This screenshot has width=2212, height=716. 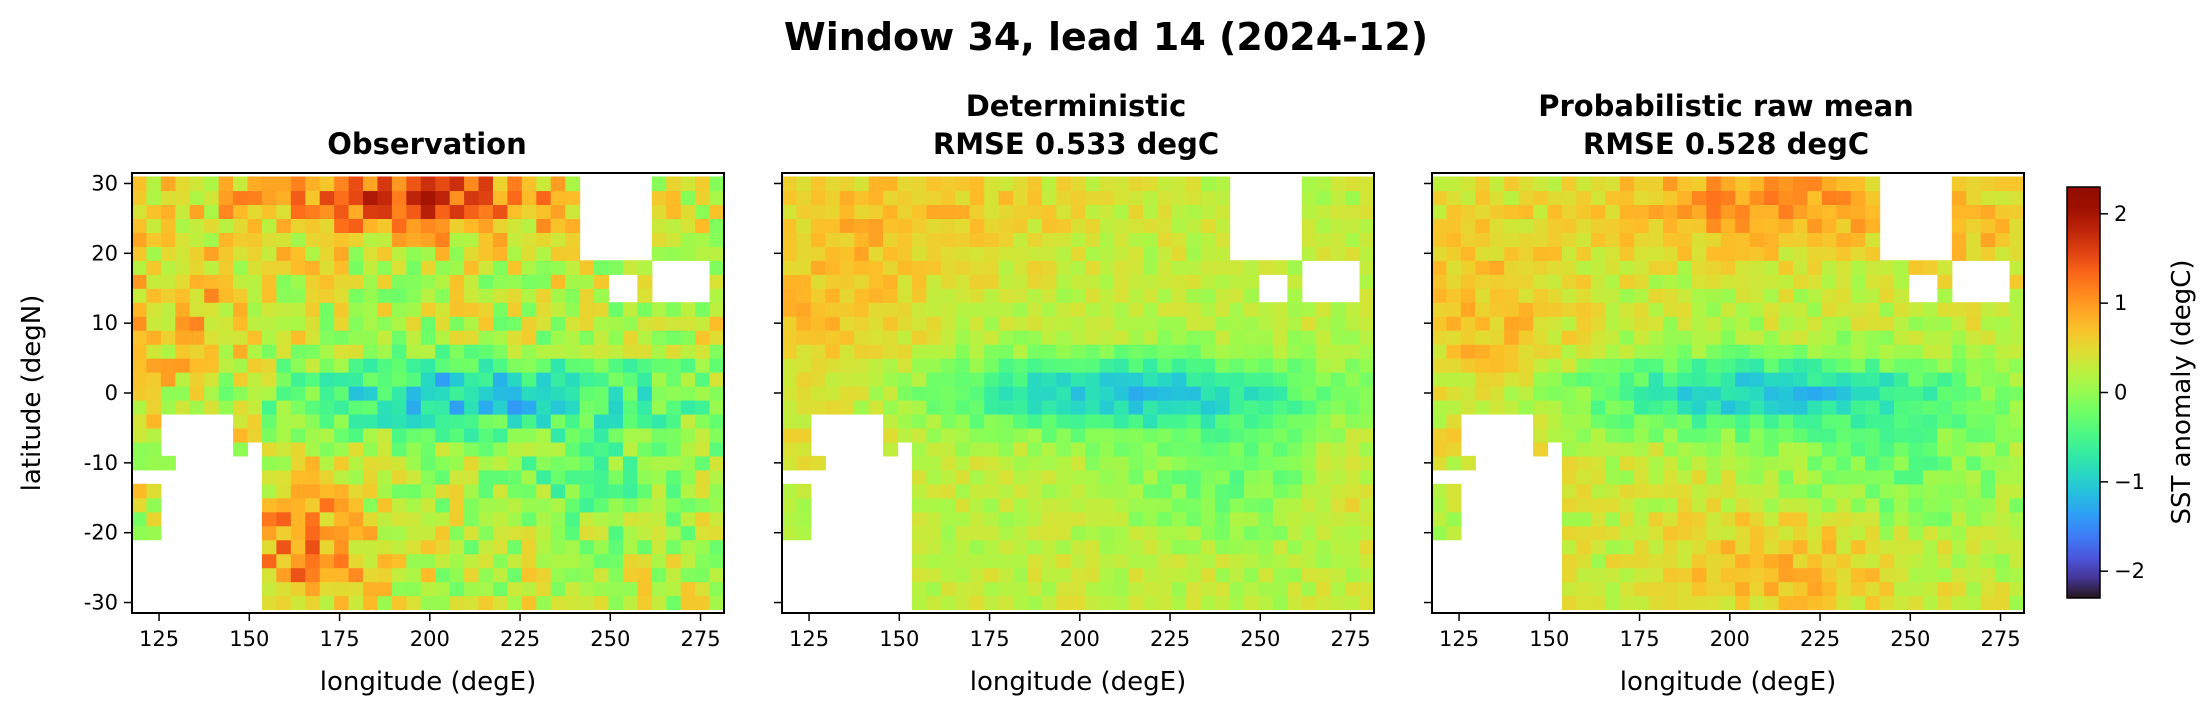 What do you see at coordinates (520, 639) in the screenshot?
I see `x-tick-label: 225` at bounding box center [520, 639].